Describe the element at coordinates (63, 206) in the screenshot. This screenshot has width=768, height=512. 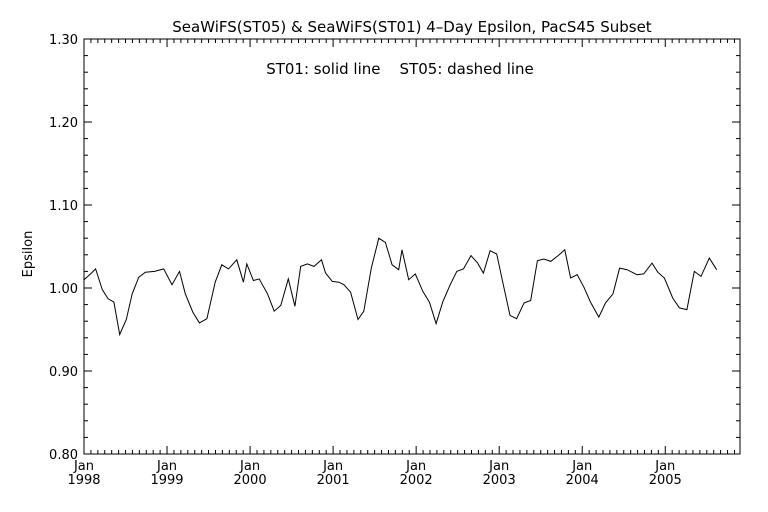
I see `y-tick-label: 1.10` at that location.